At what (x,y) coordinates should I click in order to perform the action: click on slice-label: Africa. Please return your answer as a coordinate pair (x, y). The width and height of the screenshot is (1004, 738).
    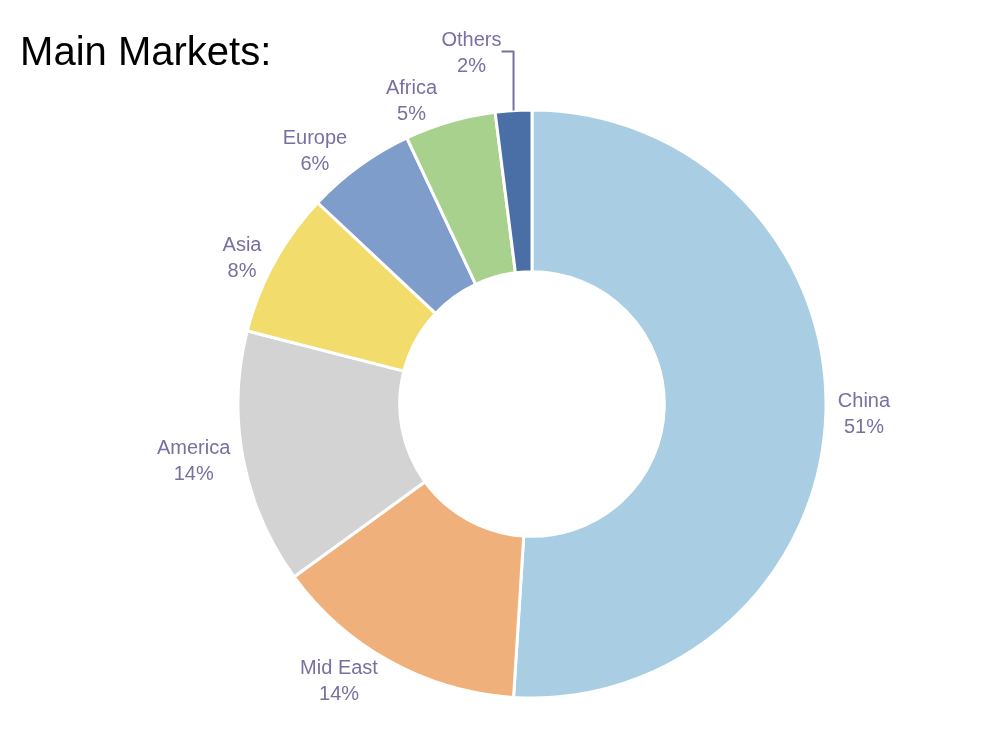
    Looking at the image, I should click on (411, 86).